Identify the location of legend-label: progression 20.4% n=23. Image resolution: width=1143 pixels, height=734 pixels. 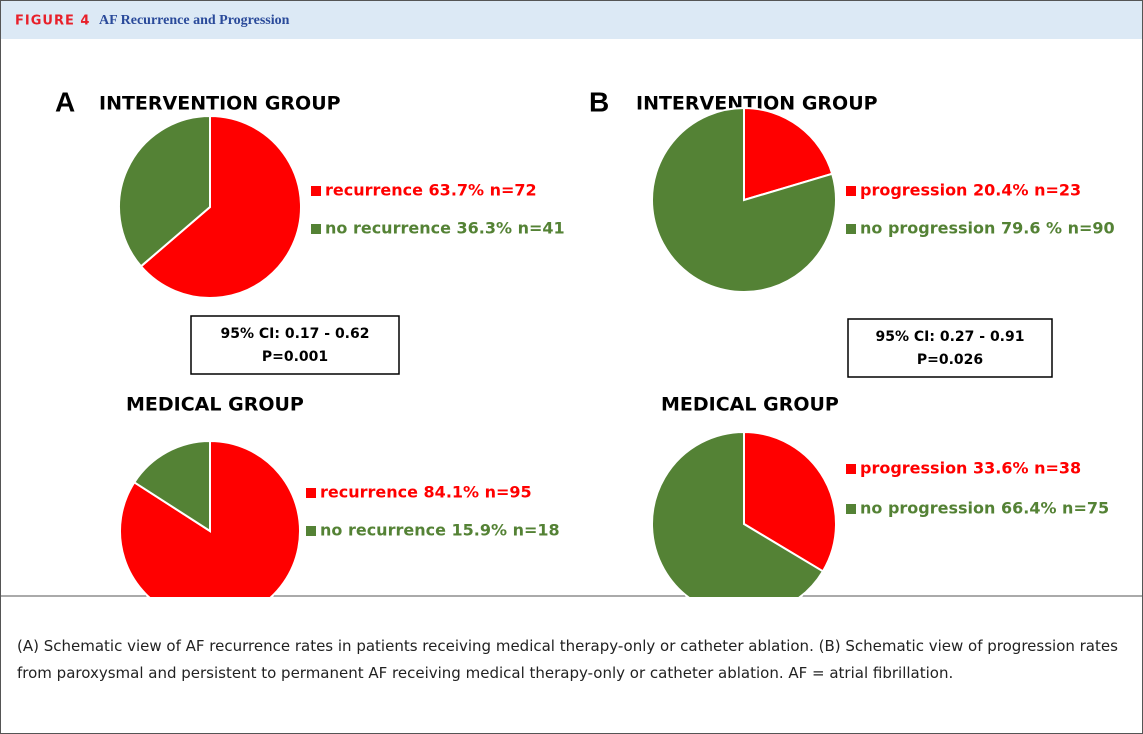
(970, 190).